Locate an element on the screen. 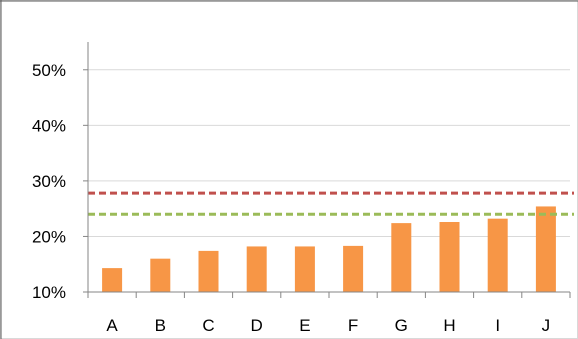 The width and height of the screenshot is (578, 339). x-tick-label: H is located at coordinates (449, 325).